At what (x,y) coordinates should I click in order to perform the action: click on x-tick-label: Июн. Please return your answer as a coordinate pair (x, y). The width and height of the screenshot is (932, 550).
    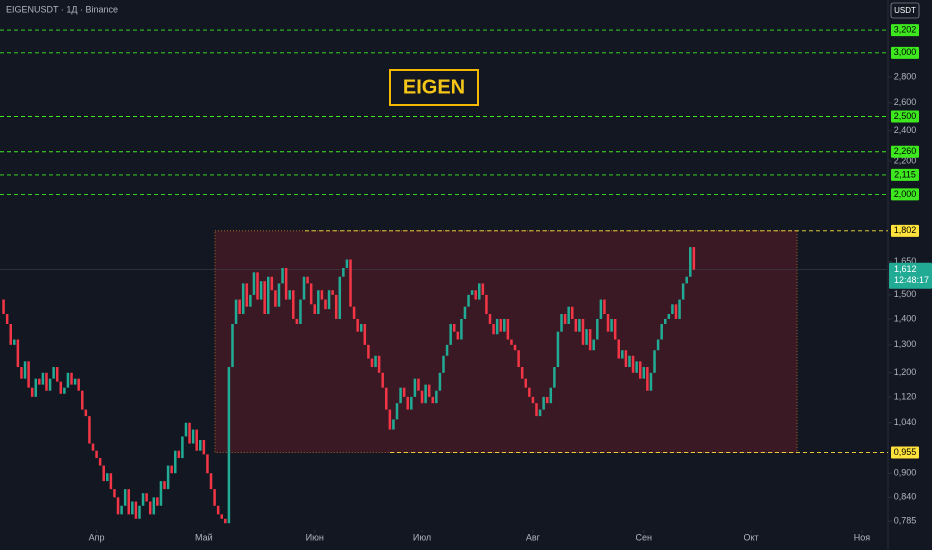
    Looking at the image, I should click on (315, 537).